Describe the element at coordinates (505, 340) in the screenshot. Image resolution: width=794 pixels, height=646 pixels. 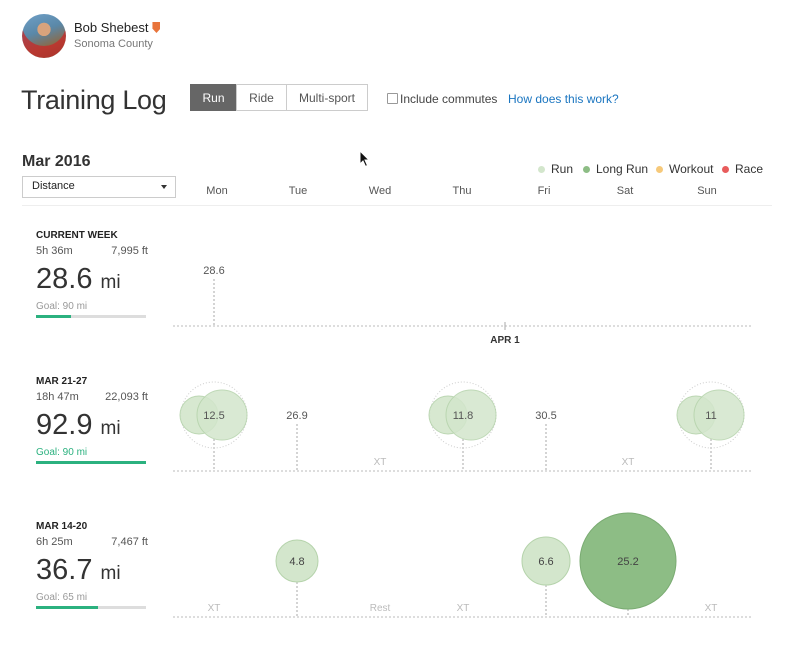
I see `month-marker-label: APR 1` at that location.